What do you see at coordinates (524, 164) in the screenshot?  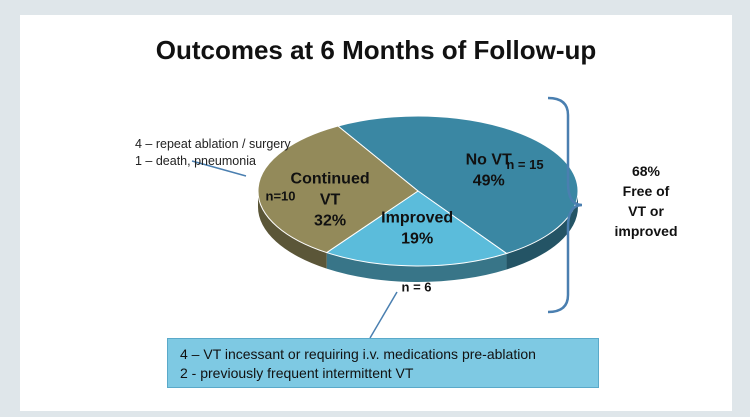 I see `slice-n-label: n = 15` at bounding box center [524, 164].